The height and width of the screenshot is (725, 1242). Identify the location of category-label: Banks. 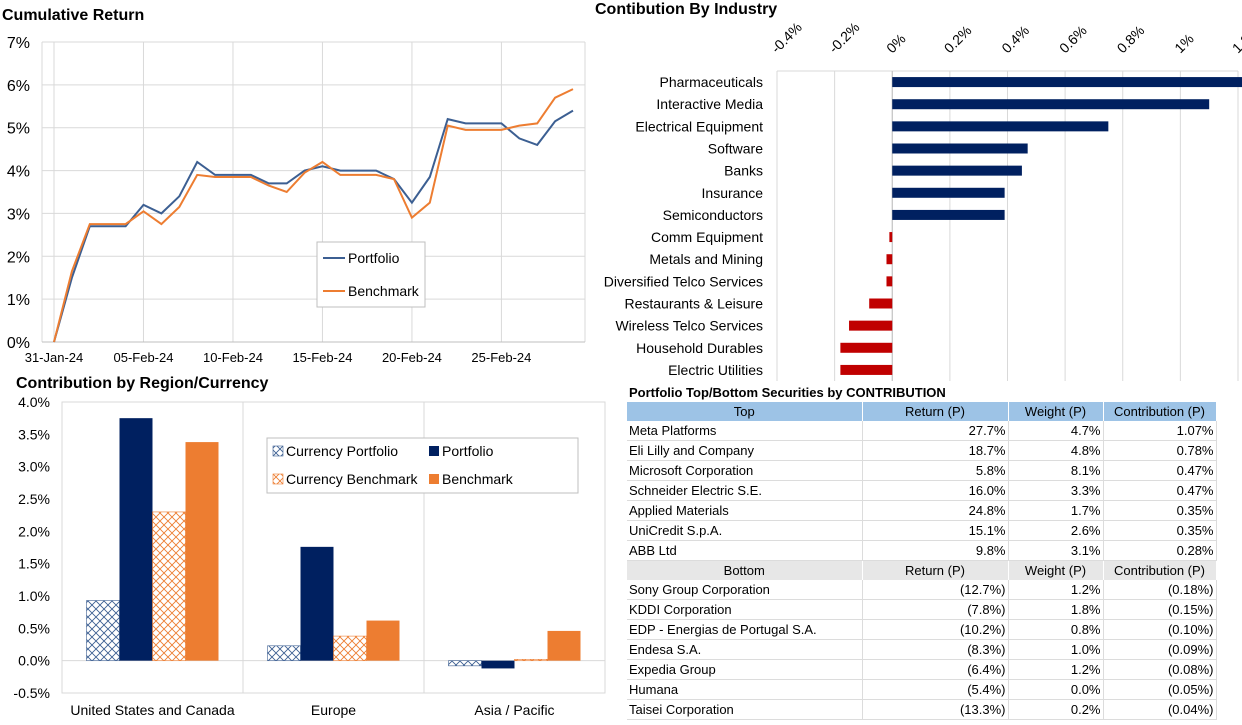
(743, 171).